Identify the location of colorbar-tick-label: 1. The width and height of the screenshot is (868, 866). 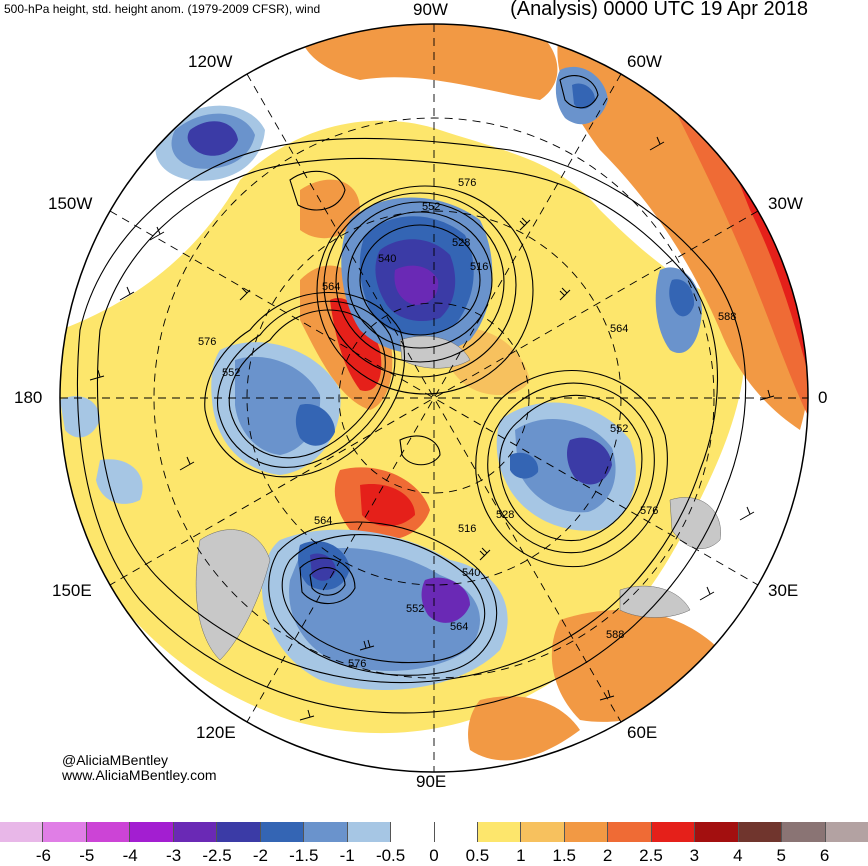
(521, 855).